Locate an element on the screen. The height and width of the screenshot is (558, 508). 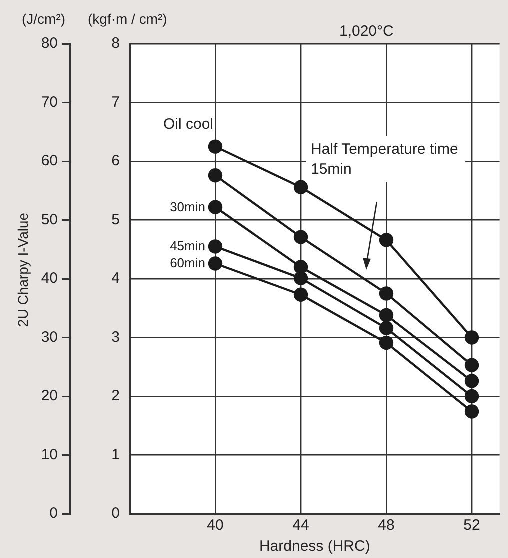
y-tick-label: 7 is located at coordinates (116, 102).